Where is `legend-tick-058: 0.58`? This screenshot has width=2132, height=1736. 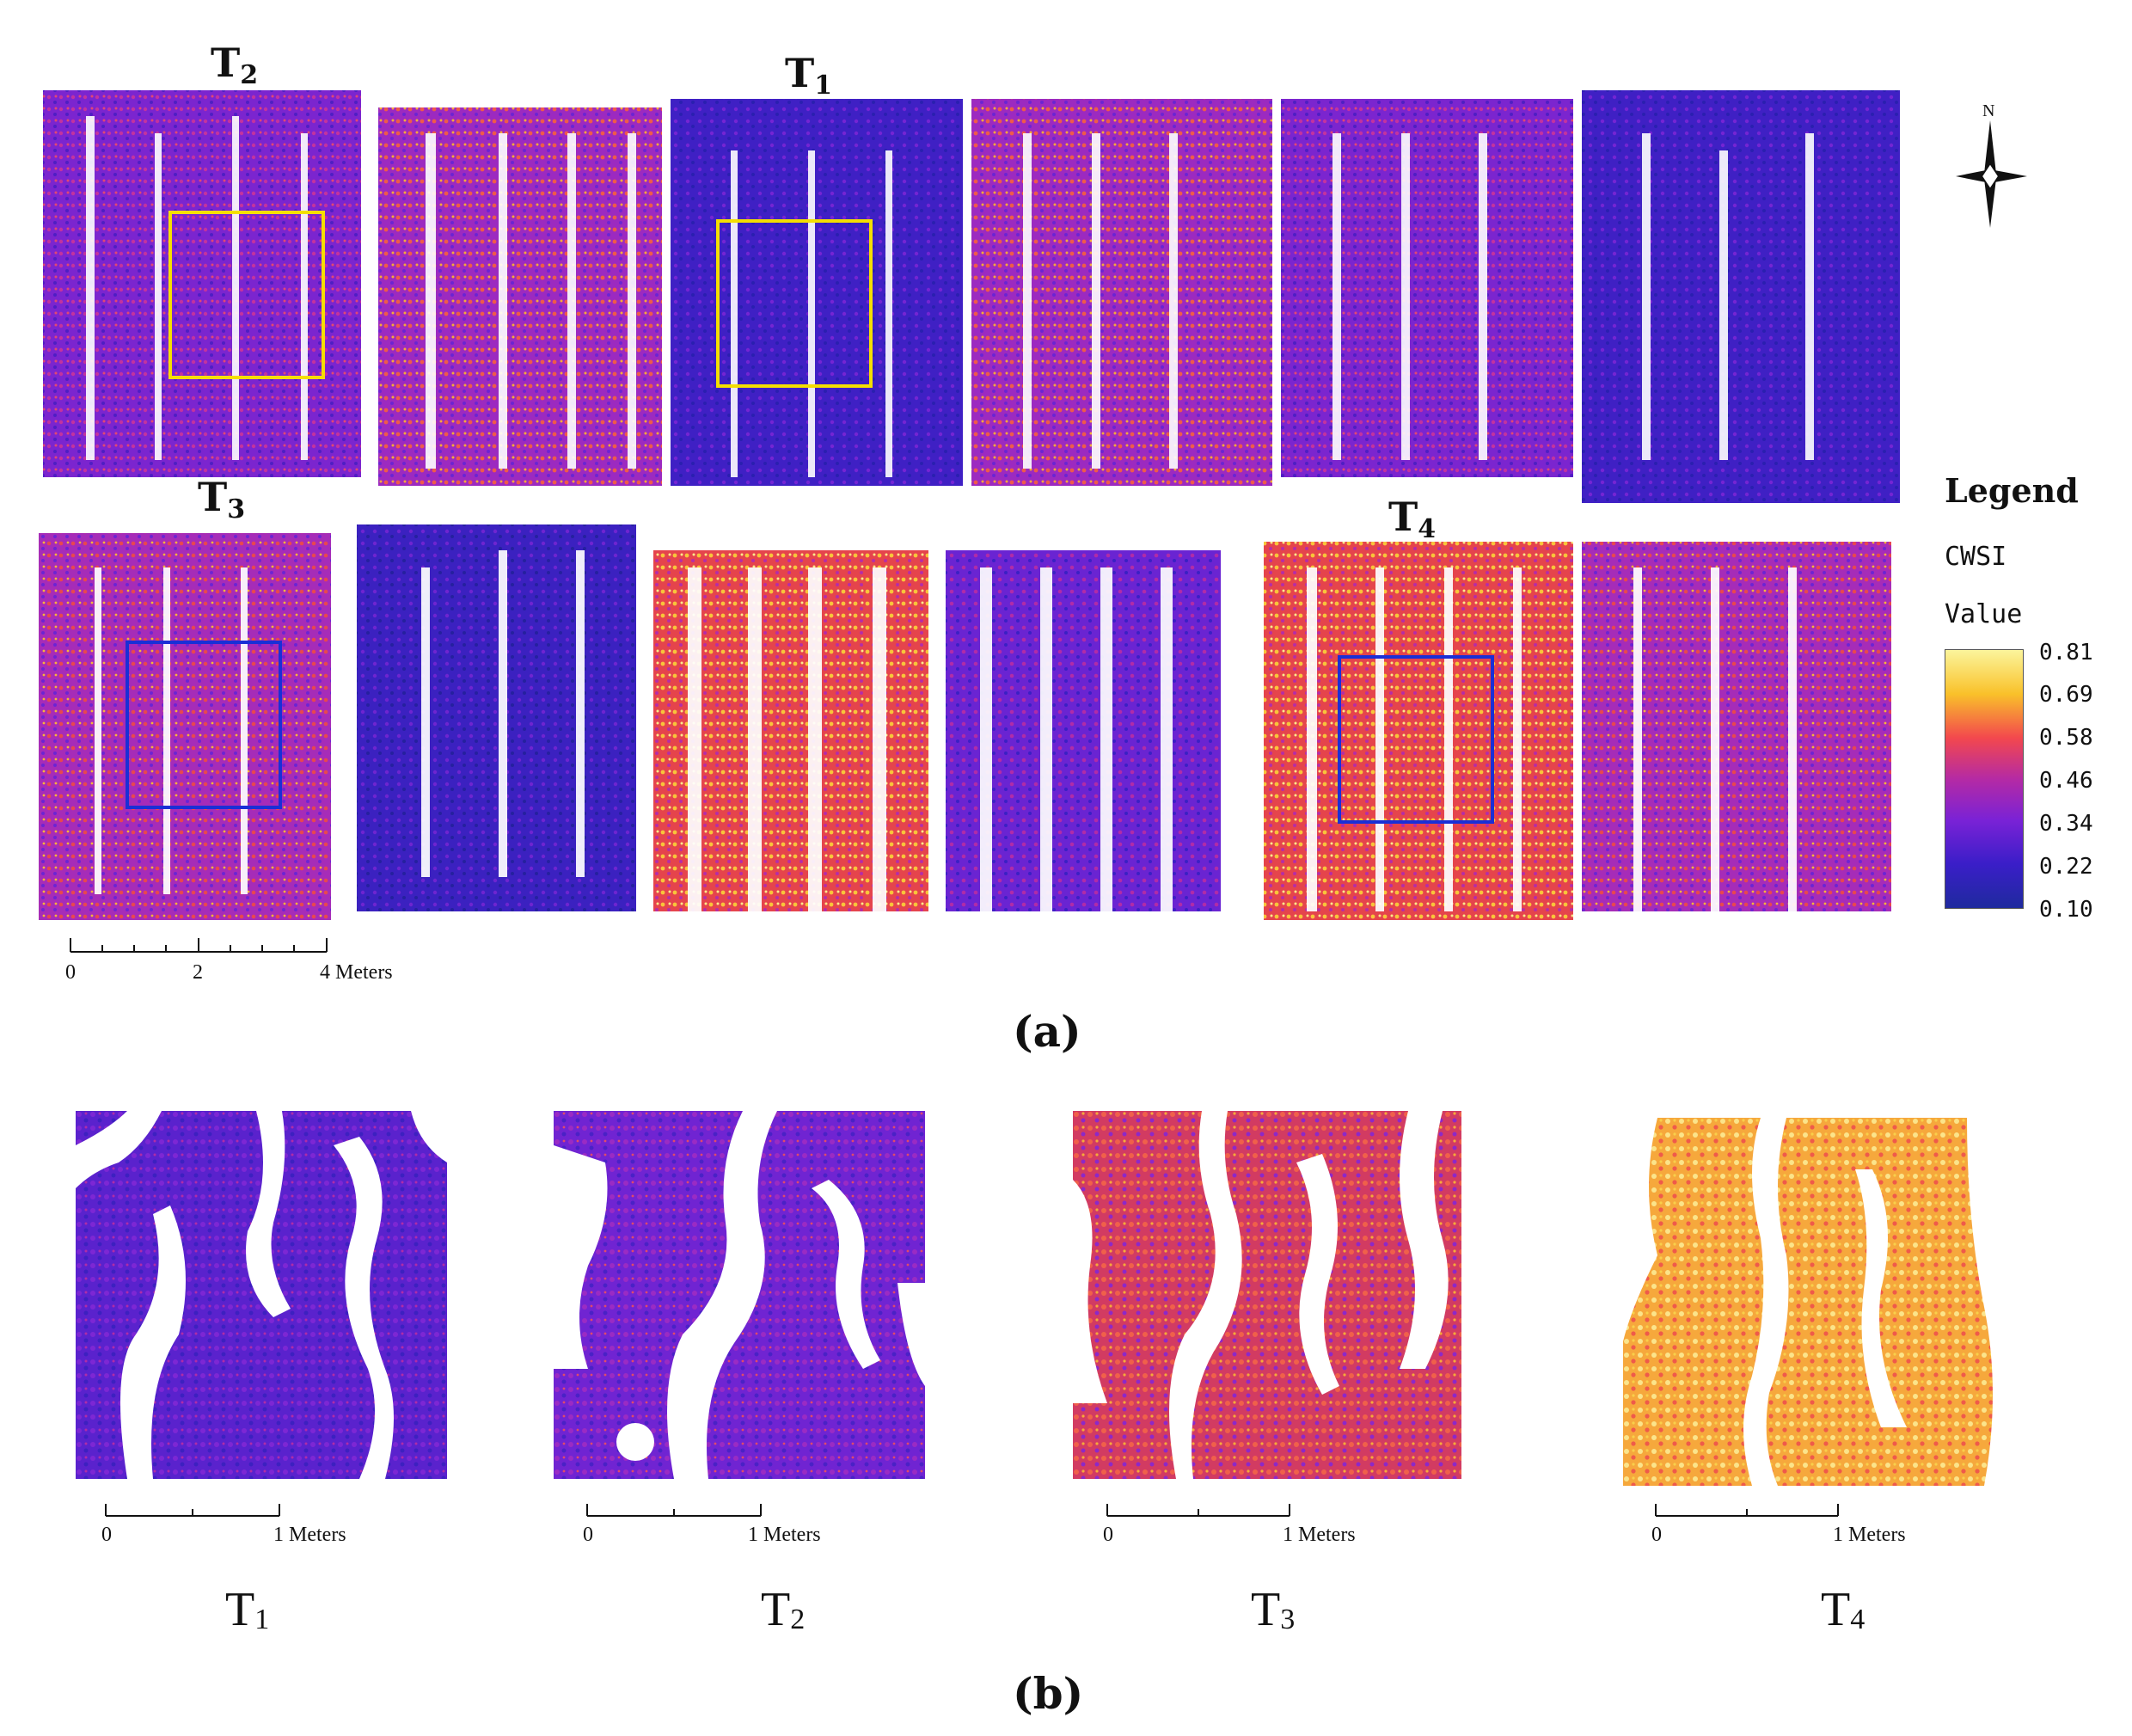
legend-tick-058: 0.58 is located at coordinates (2066, 738).